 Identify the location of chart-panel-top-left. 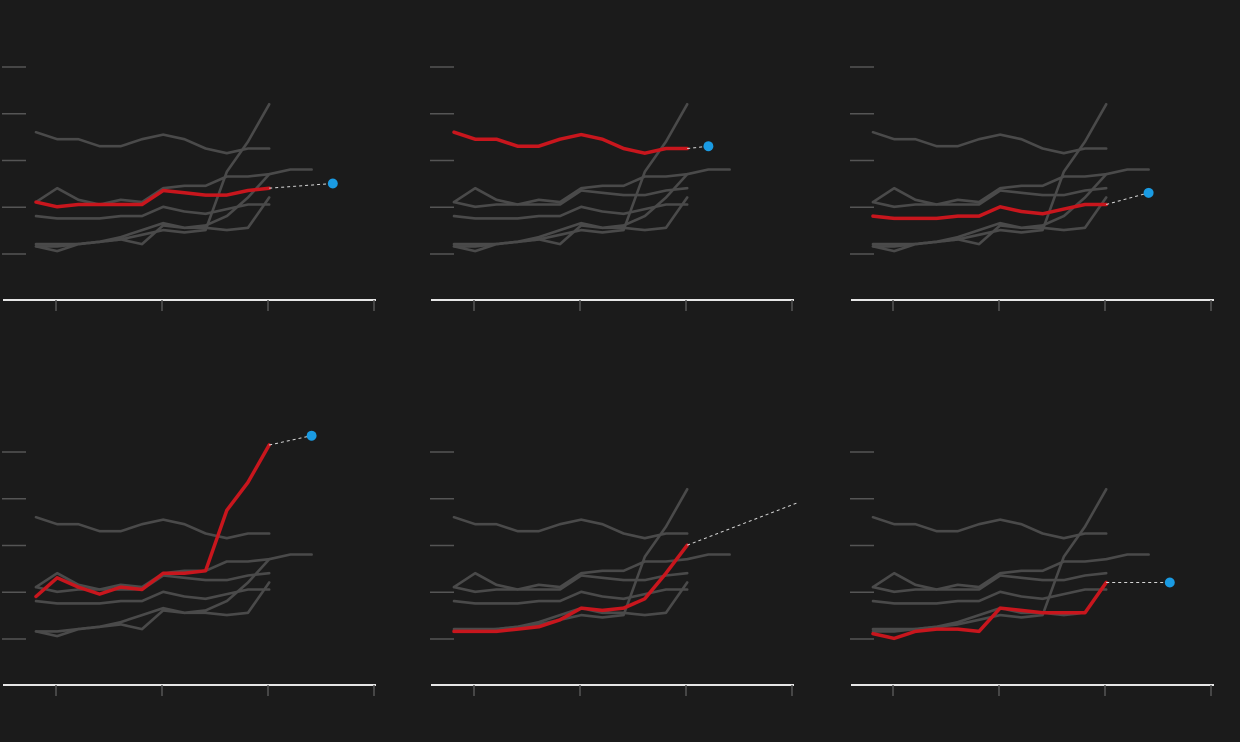
(189, 188).